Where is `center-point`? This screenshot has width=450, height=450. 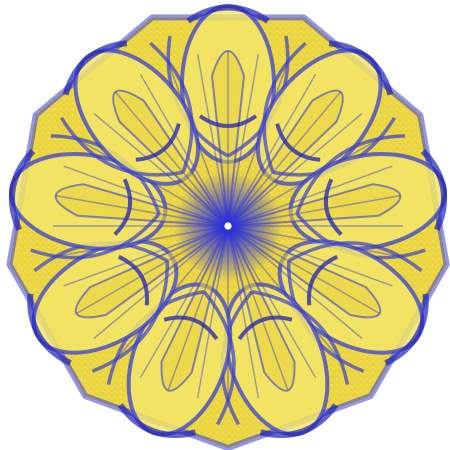
center-point is located at coordinates (228, 226).